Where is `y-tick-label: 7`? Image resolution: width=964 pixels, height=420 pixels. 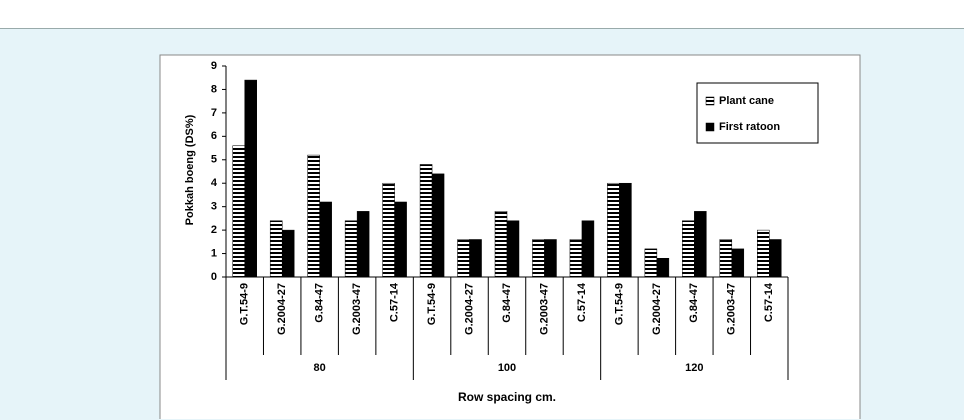 y-tick-label: 7 is located at coordinates (214, 113).